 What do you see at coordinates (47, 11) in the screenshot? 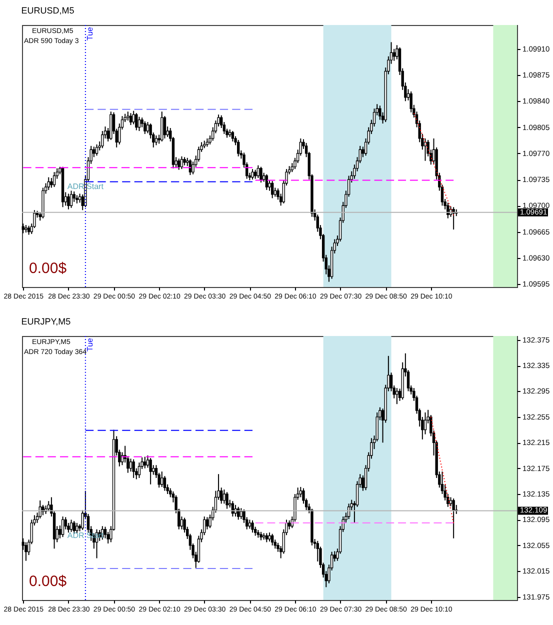
I see `chart-title: EURUSD,M5` at bounding box center [47, 11].